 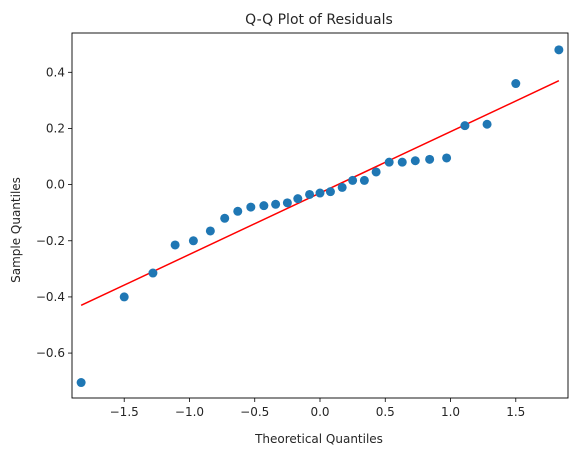 I want to click on y-tick-label: 0.0, so click(x=55, y=185).